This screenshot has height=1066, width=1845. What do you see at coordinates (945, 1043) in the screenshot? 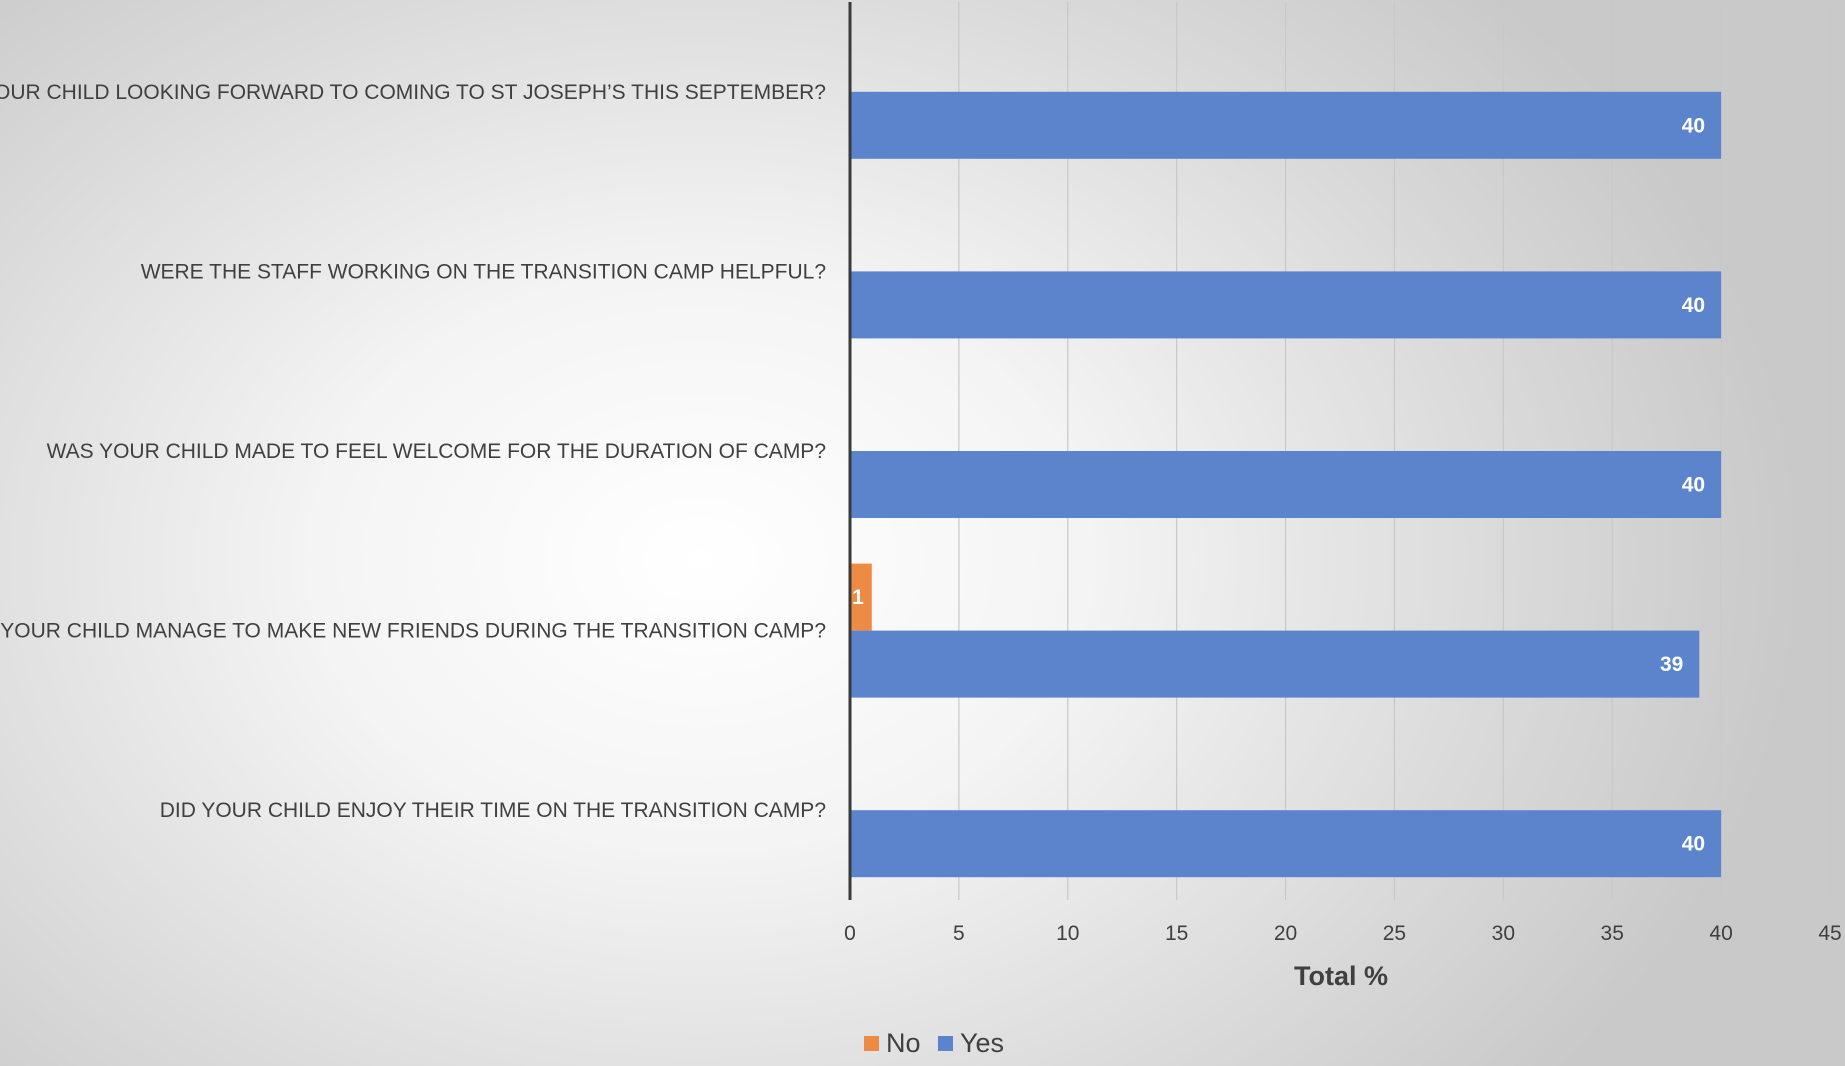
I see `legend-swatch-yes` at bounding box center [945, 1043].